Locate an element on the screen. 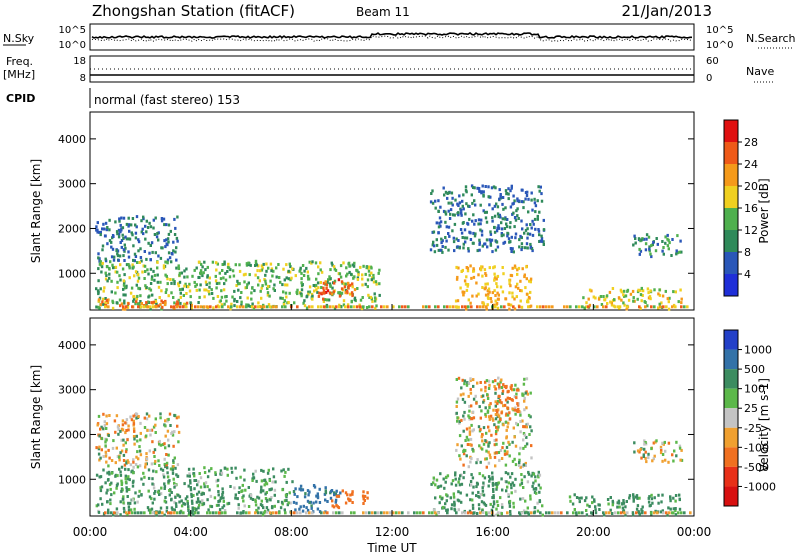 The width and height of the screenshot is (800, 558). velocity-colorbar-swatch is located at coordinates (731, 496).